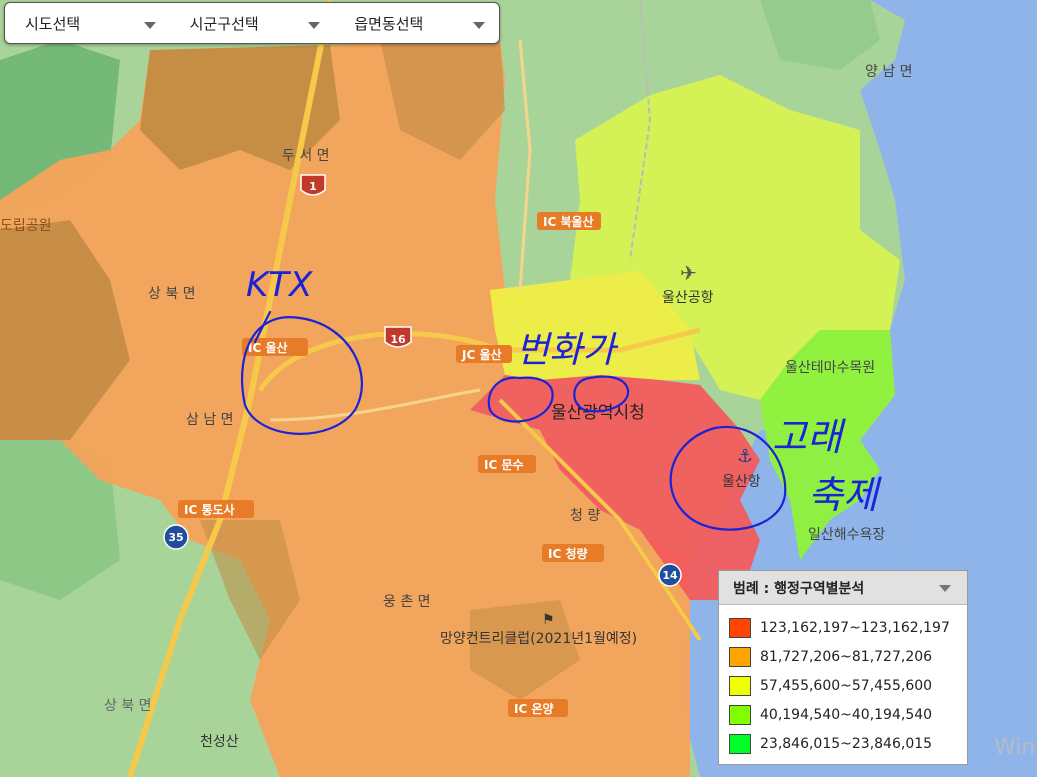 The height and width of the screenshot is (777, 1037). What do you see at coordinates (306, 156) in the screenshot?
I see `label-dusan: 두 서 면` at bounding box center [306, 156].